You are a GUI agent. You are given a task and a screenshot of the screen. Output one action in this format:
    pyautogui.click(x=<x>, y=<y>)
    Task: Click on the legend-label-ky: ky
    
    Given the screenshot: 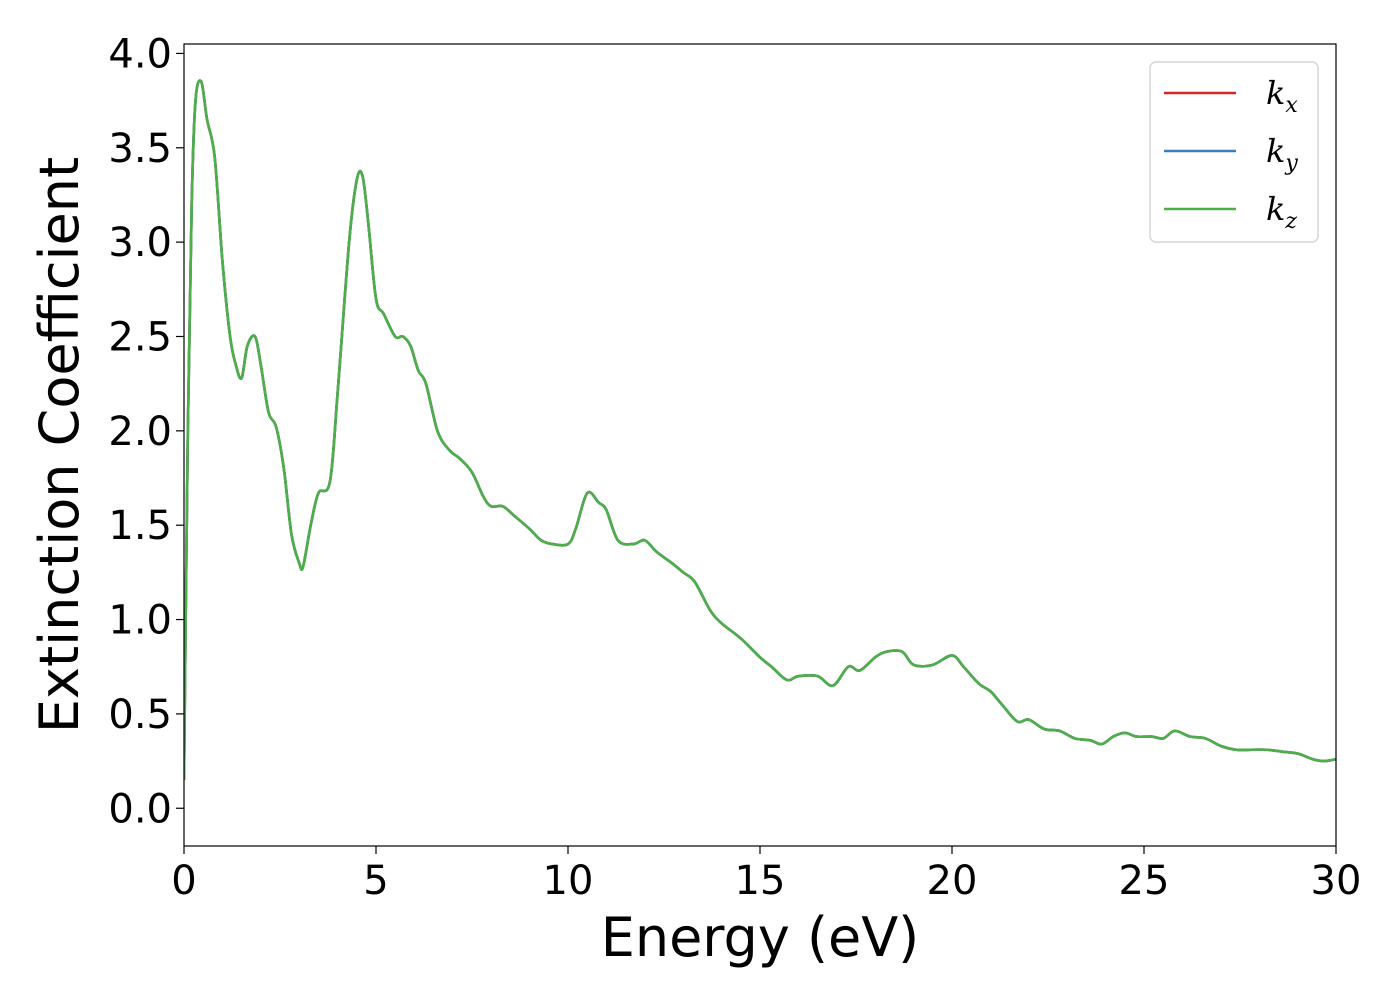 What is the action you would take?
    pyautogui.click(x=1282, y=154)
    